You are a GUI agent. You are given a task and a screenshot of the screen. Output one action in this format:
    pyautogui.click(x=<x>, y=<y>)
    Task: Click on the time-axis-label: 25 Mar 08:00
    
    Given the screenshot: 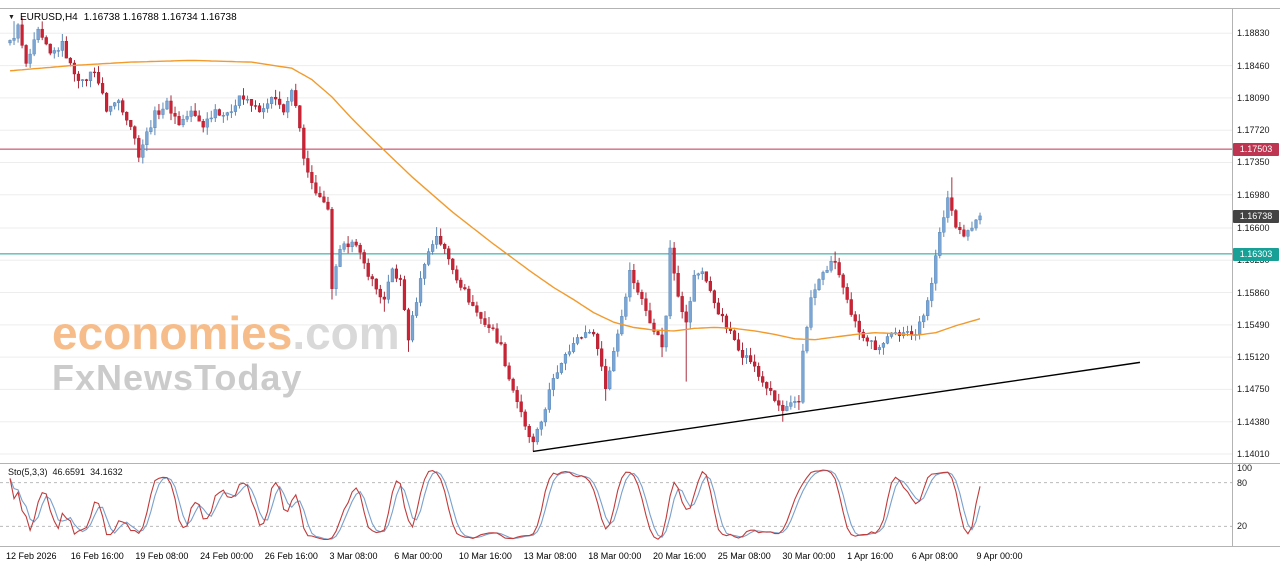 What is the action you would take?
    pyautogui.click(x=744, y=556)
    